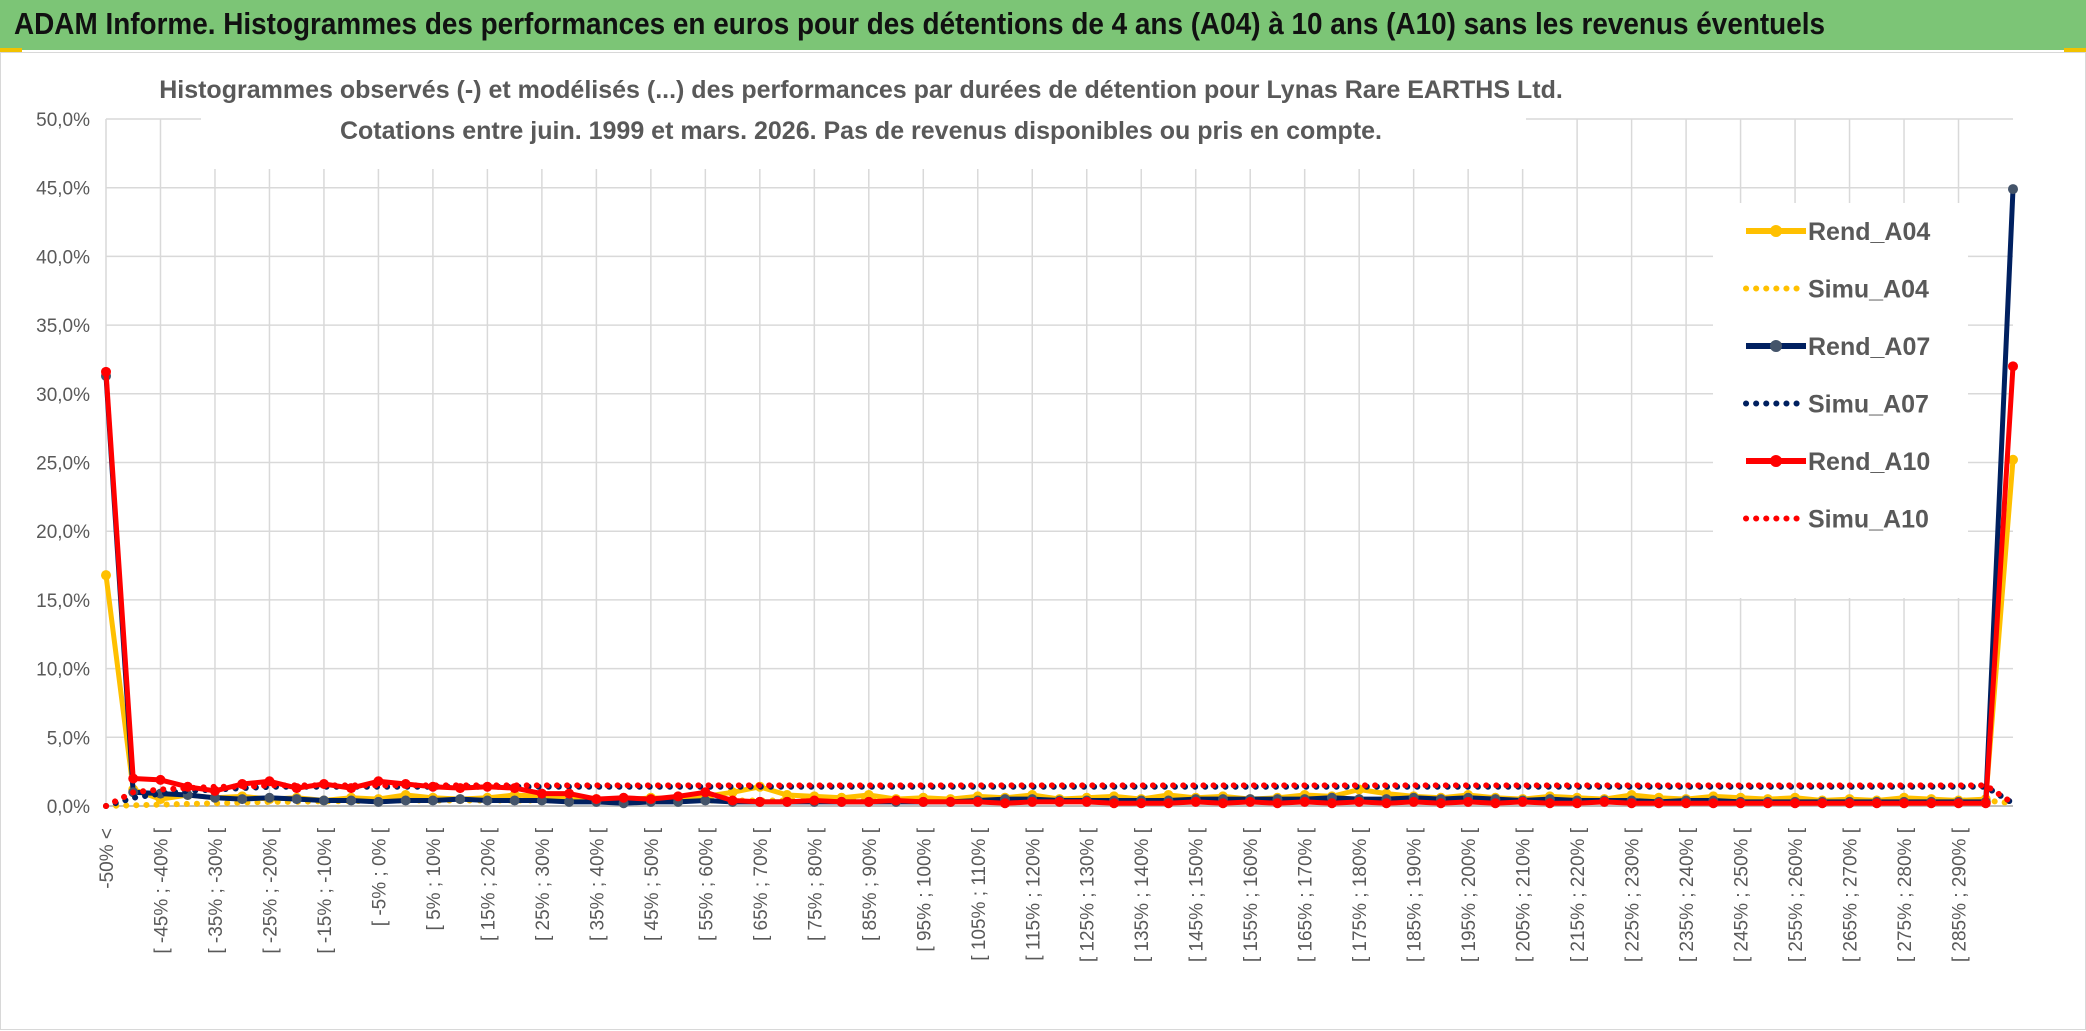 This screenshot has height=1031, width=2086. What do you see at coordinates (1197, 894) in the screenshot?
I see `x-tick-label: [ 145% ; 150% [` at bounding box center [1197, 894].